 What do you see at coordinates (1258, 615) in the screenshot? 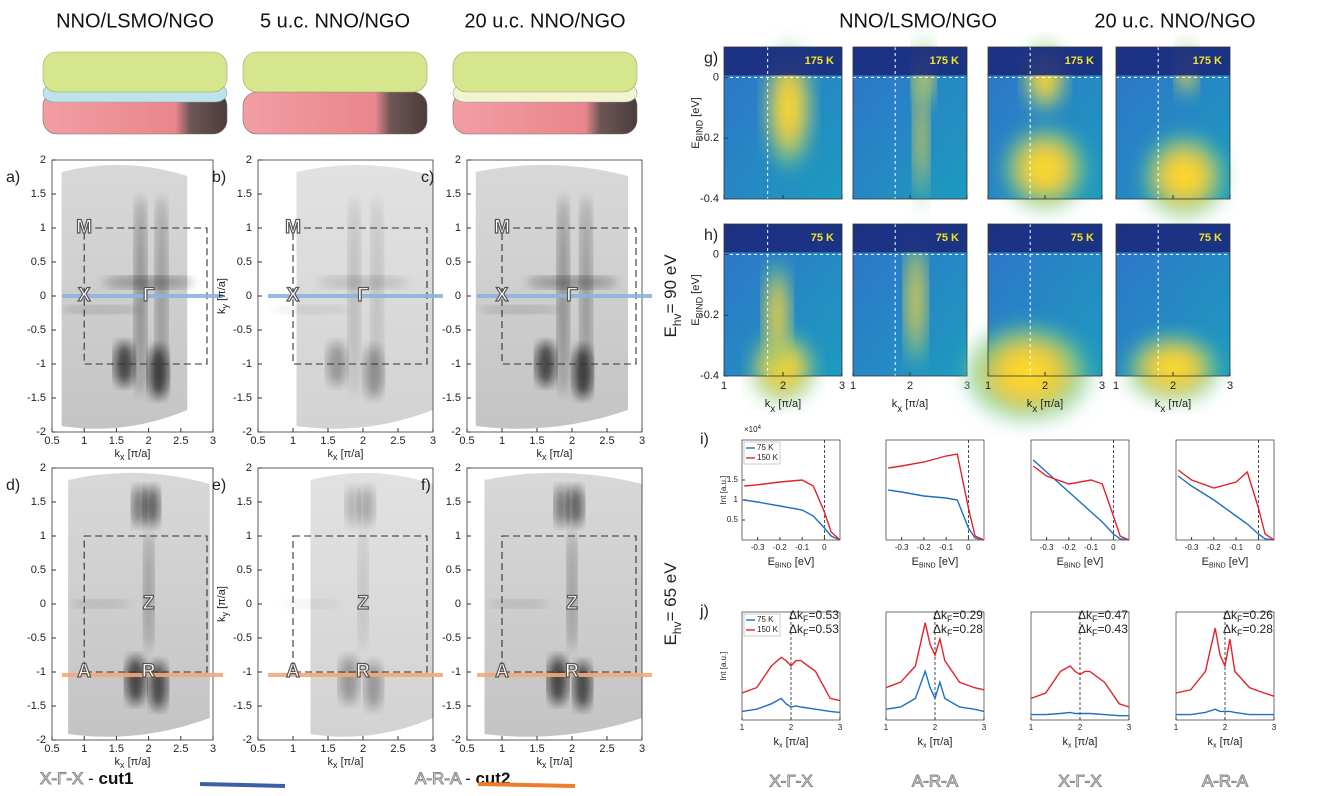
I see `delta-kf-rest: =0.26` at bounding box center [1258, 615].